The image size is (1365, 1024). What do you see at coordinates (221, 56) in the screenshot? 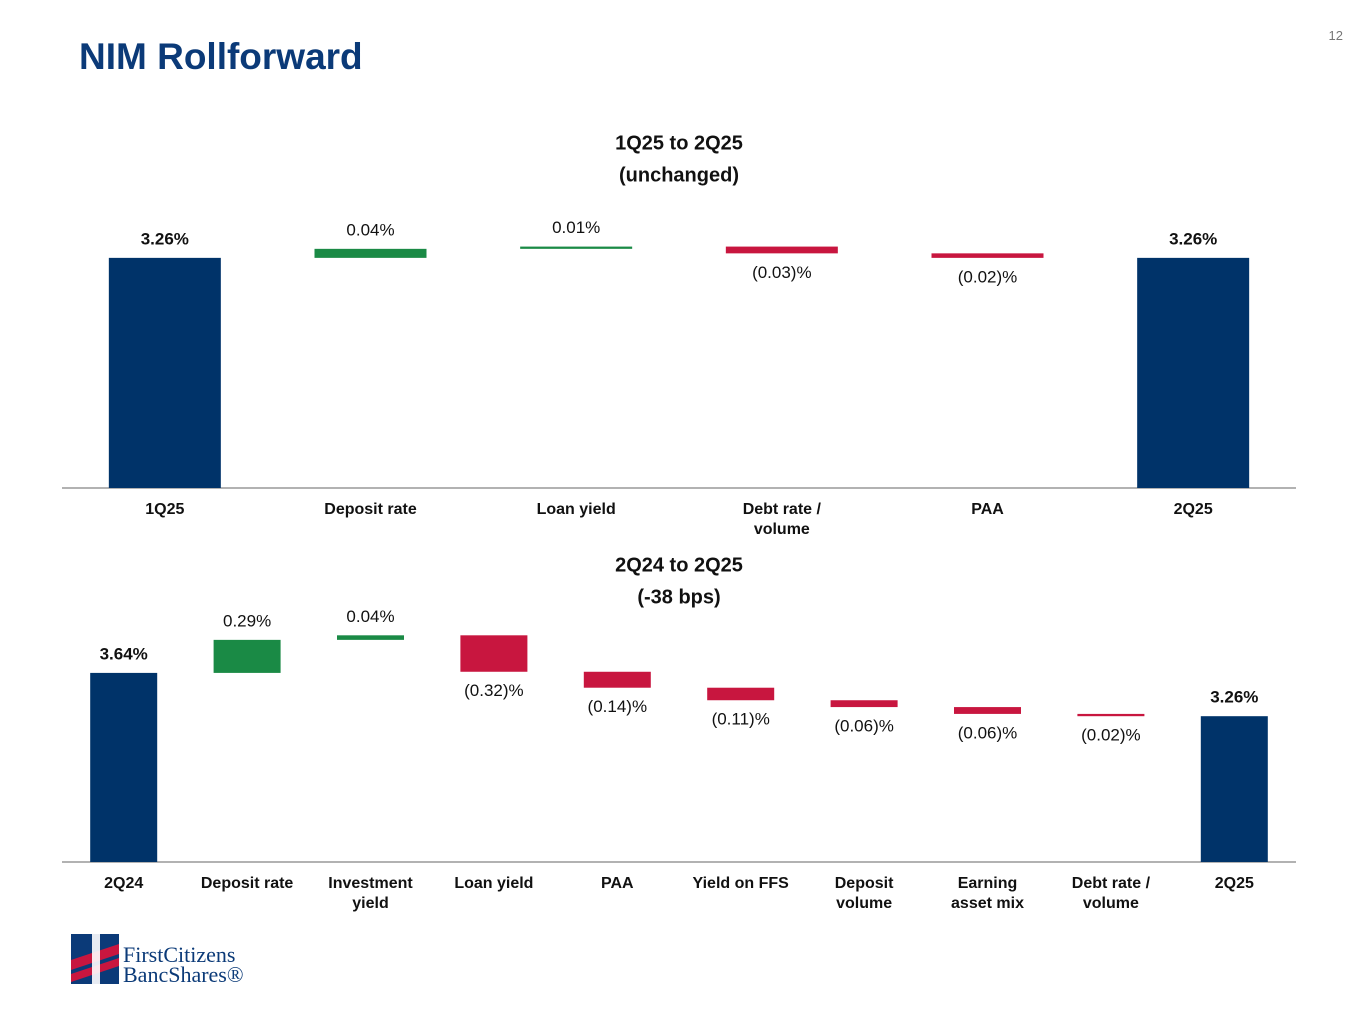
I see `slide-title: NIM Rollforward` at bounding box center [221, 56].